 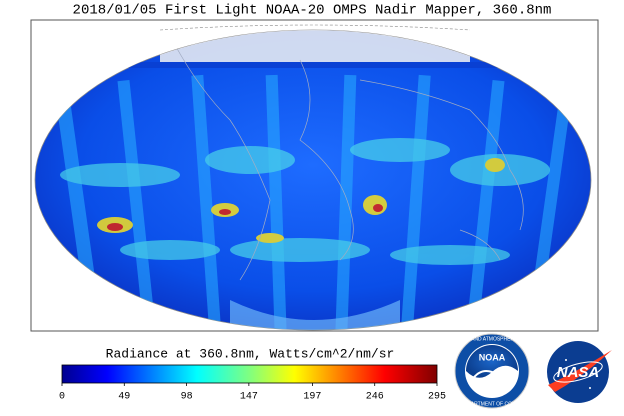 I want to click on nasa-text: NASA, so click(x=578, y=372).